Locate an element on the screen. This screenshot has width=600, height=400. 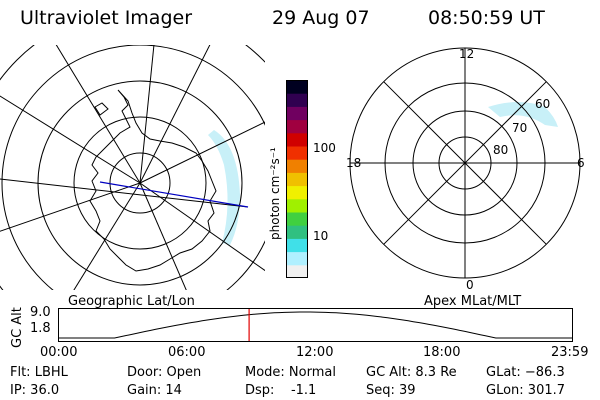
antarctica-outline is located at coordinates (153, 180).